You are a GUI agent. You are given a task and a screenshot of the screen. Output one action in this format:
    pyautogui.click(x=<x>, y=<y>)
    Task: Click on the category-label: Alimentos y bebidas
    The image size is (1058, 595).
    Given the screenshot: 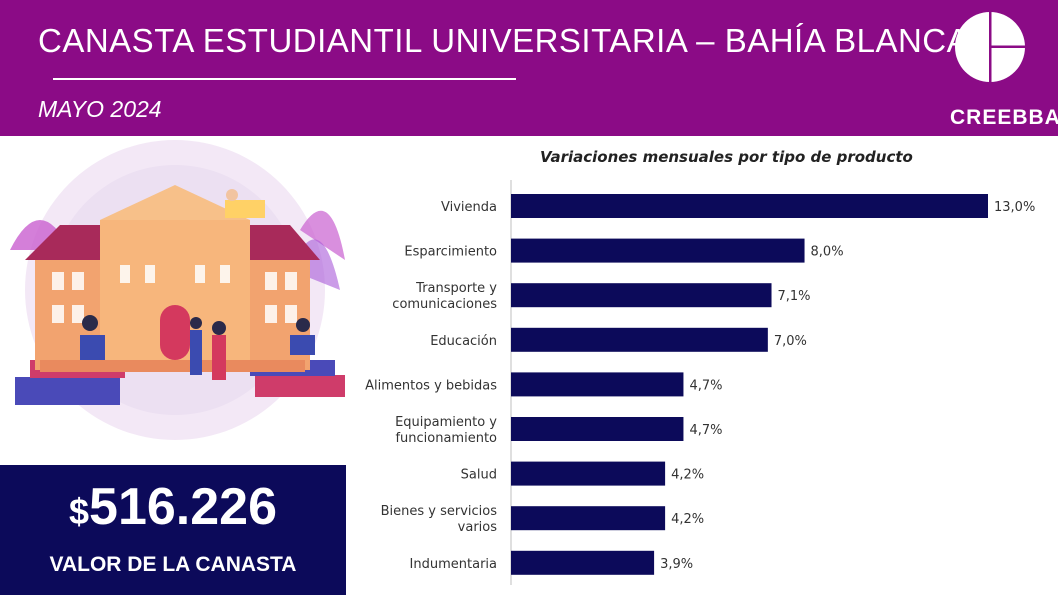 What is the action you would take?
    pyautogui.click(x=431, y=385)
    